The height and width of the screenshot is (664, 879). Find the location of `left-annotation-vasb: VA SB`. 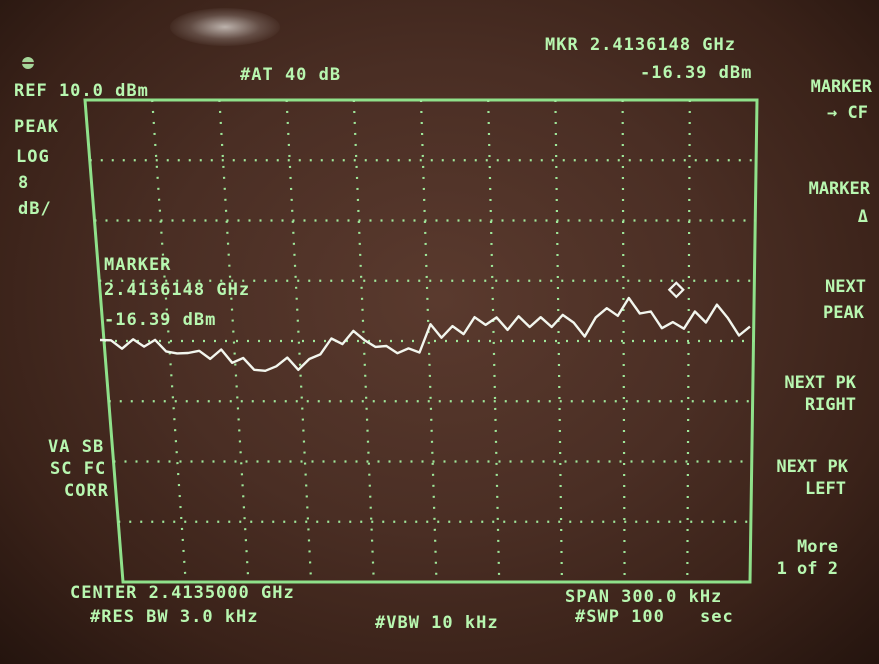

left-annotation-vasb: VA SB is located at coordinates (76, 447).